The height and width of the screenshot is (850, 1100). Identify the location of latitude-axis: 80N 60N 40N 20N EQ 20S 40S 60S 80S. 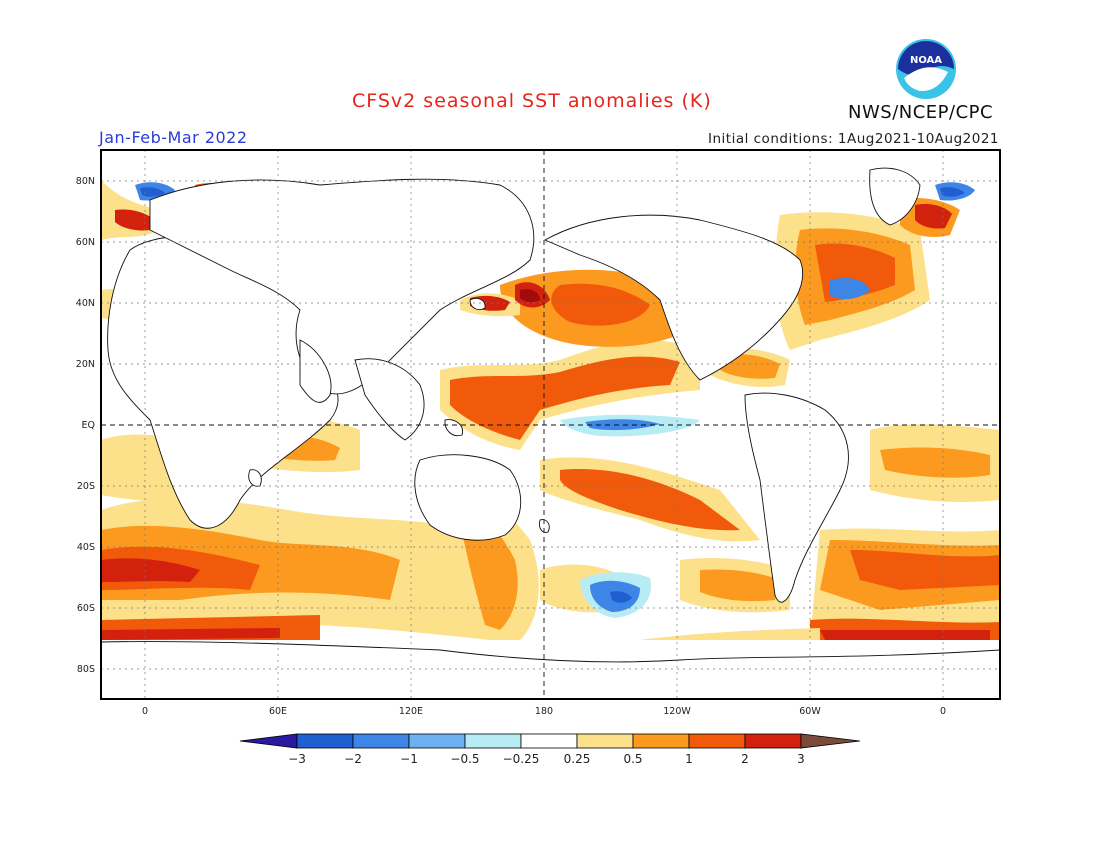
(85, 425).